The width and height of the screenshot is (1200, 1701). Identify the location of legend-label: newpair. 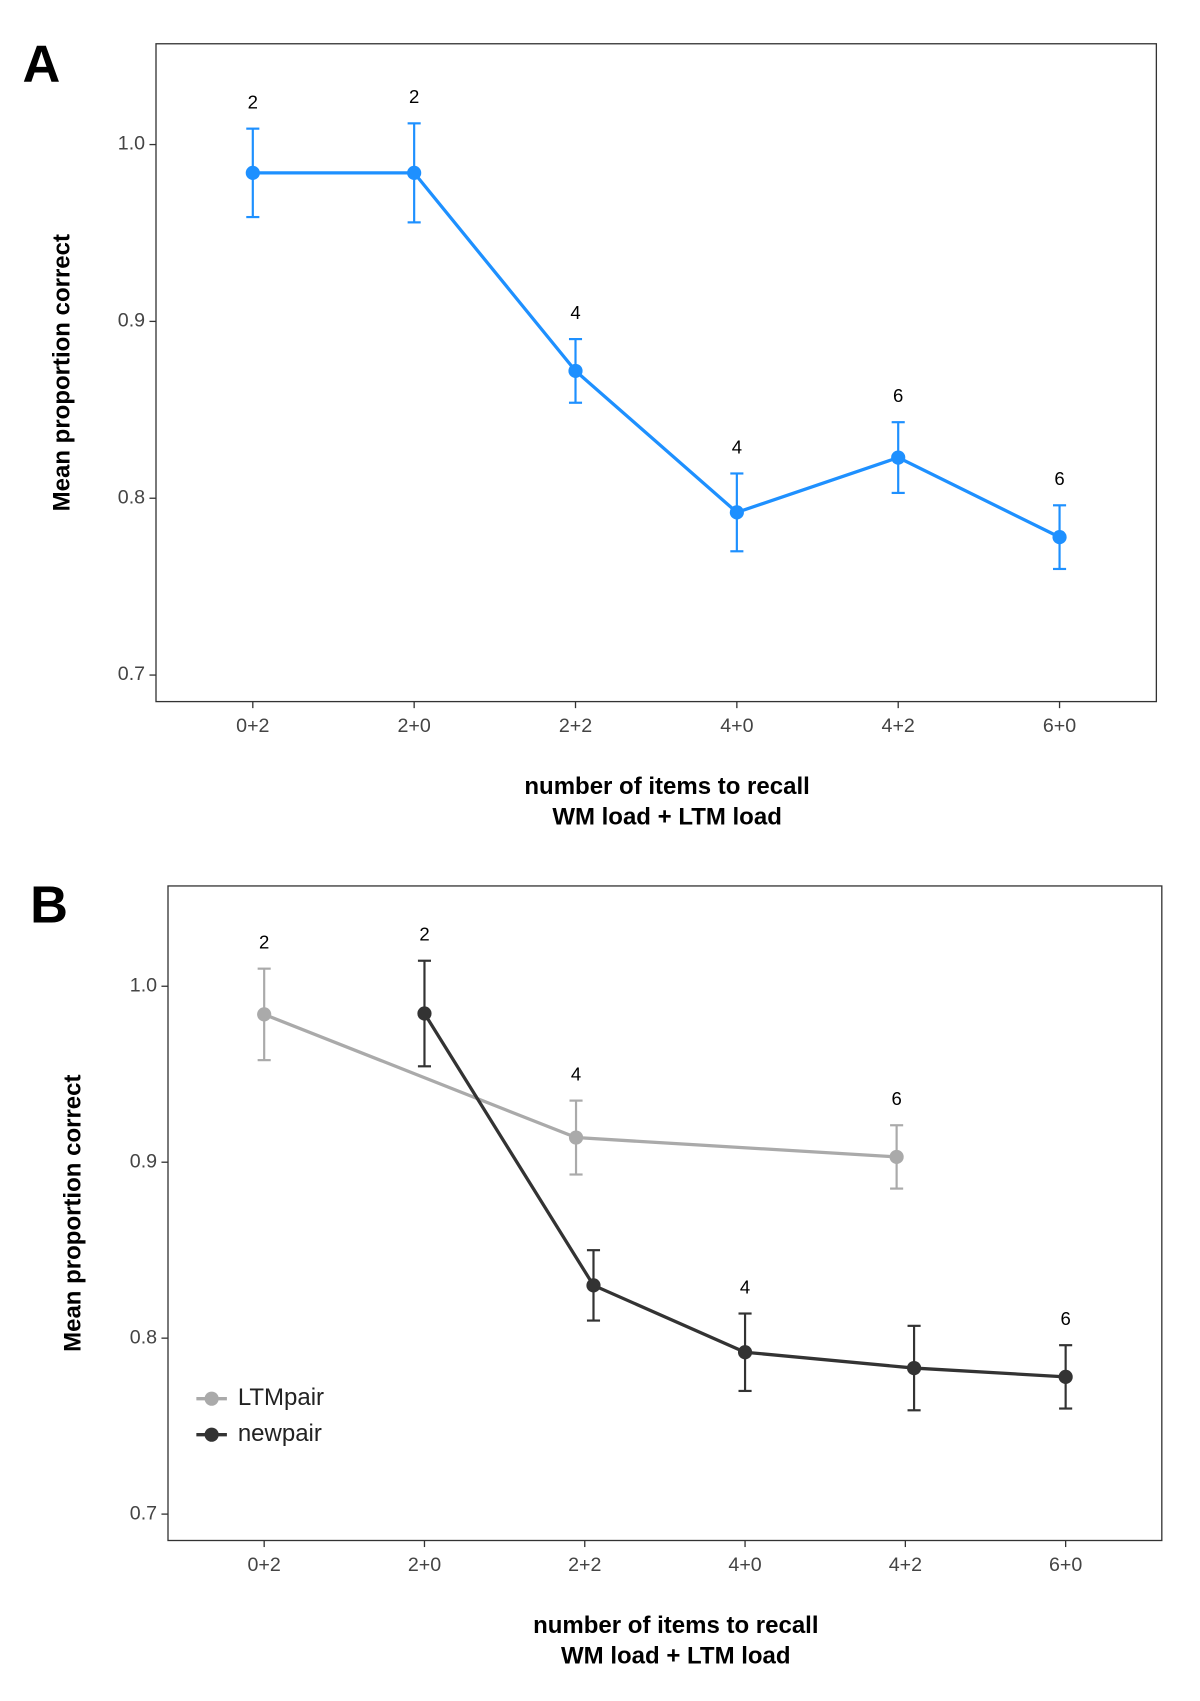
(280, 1433).